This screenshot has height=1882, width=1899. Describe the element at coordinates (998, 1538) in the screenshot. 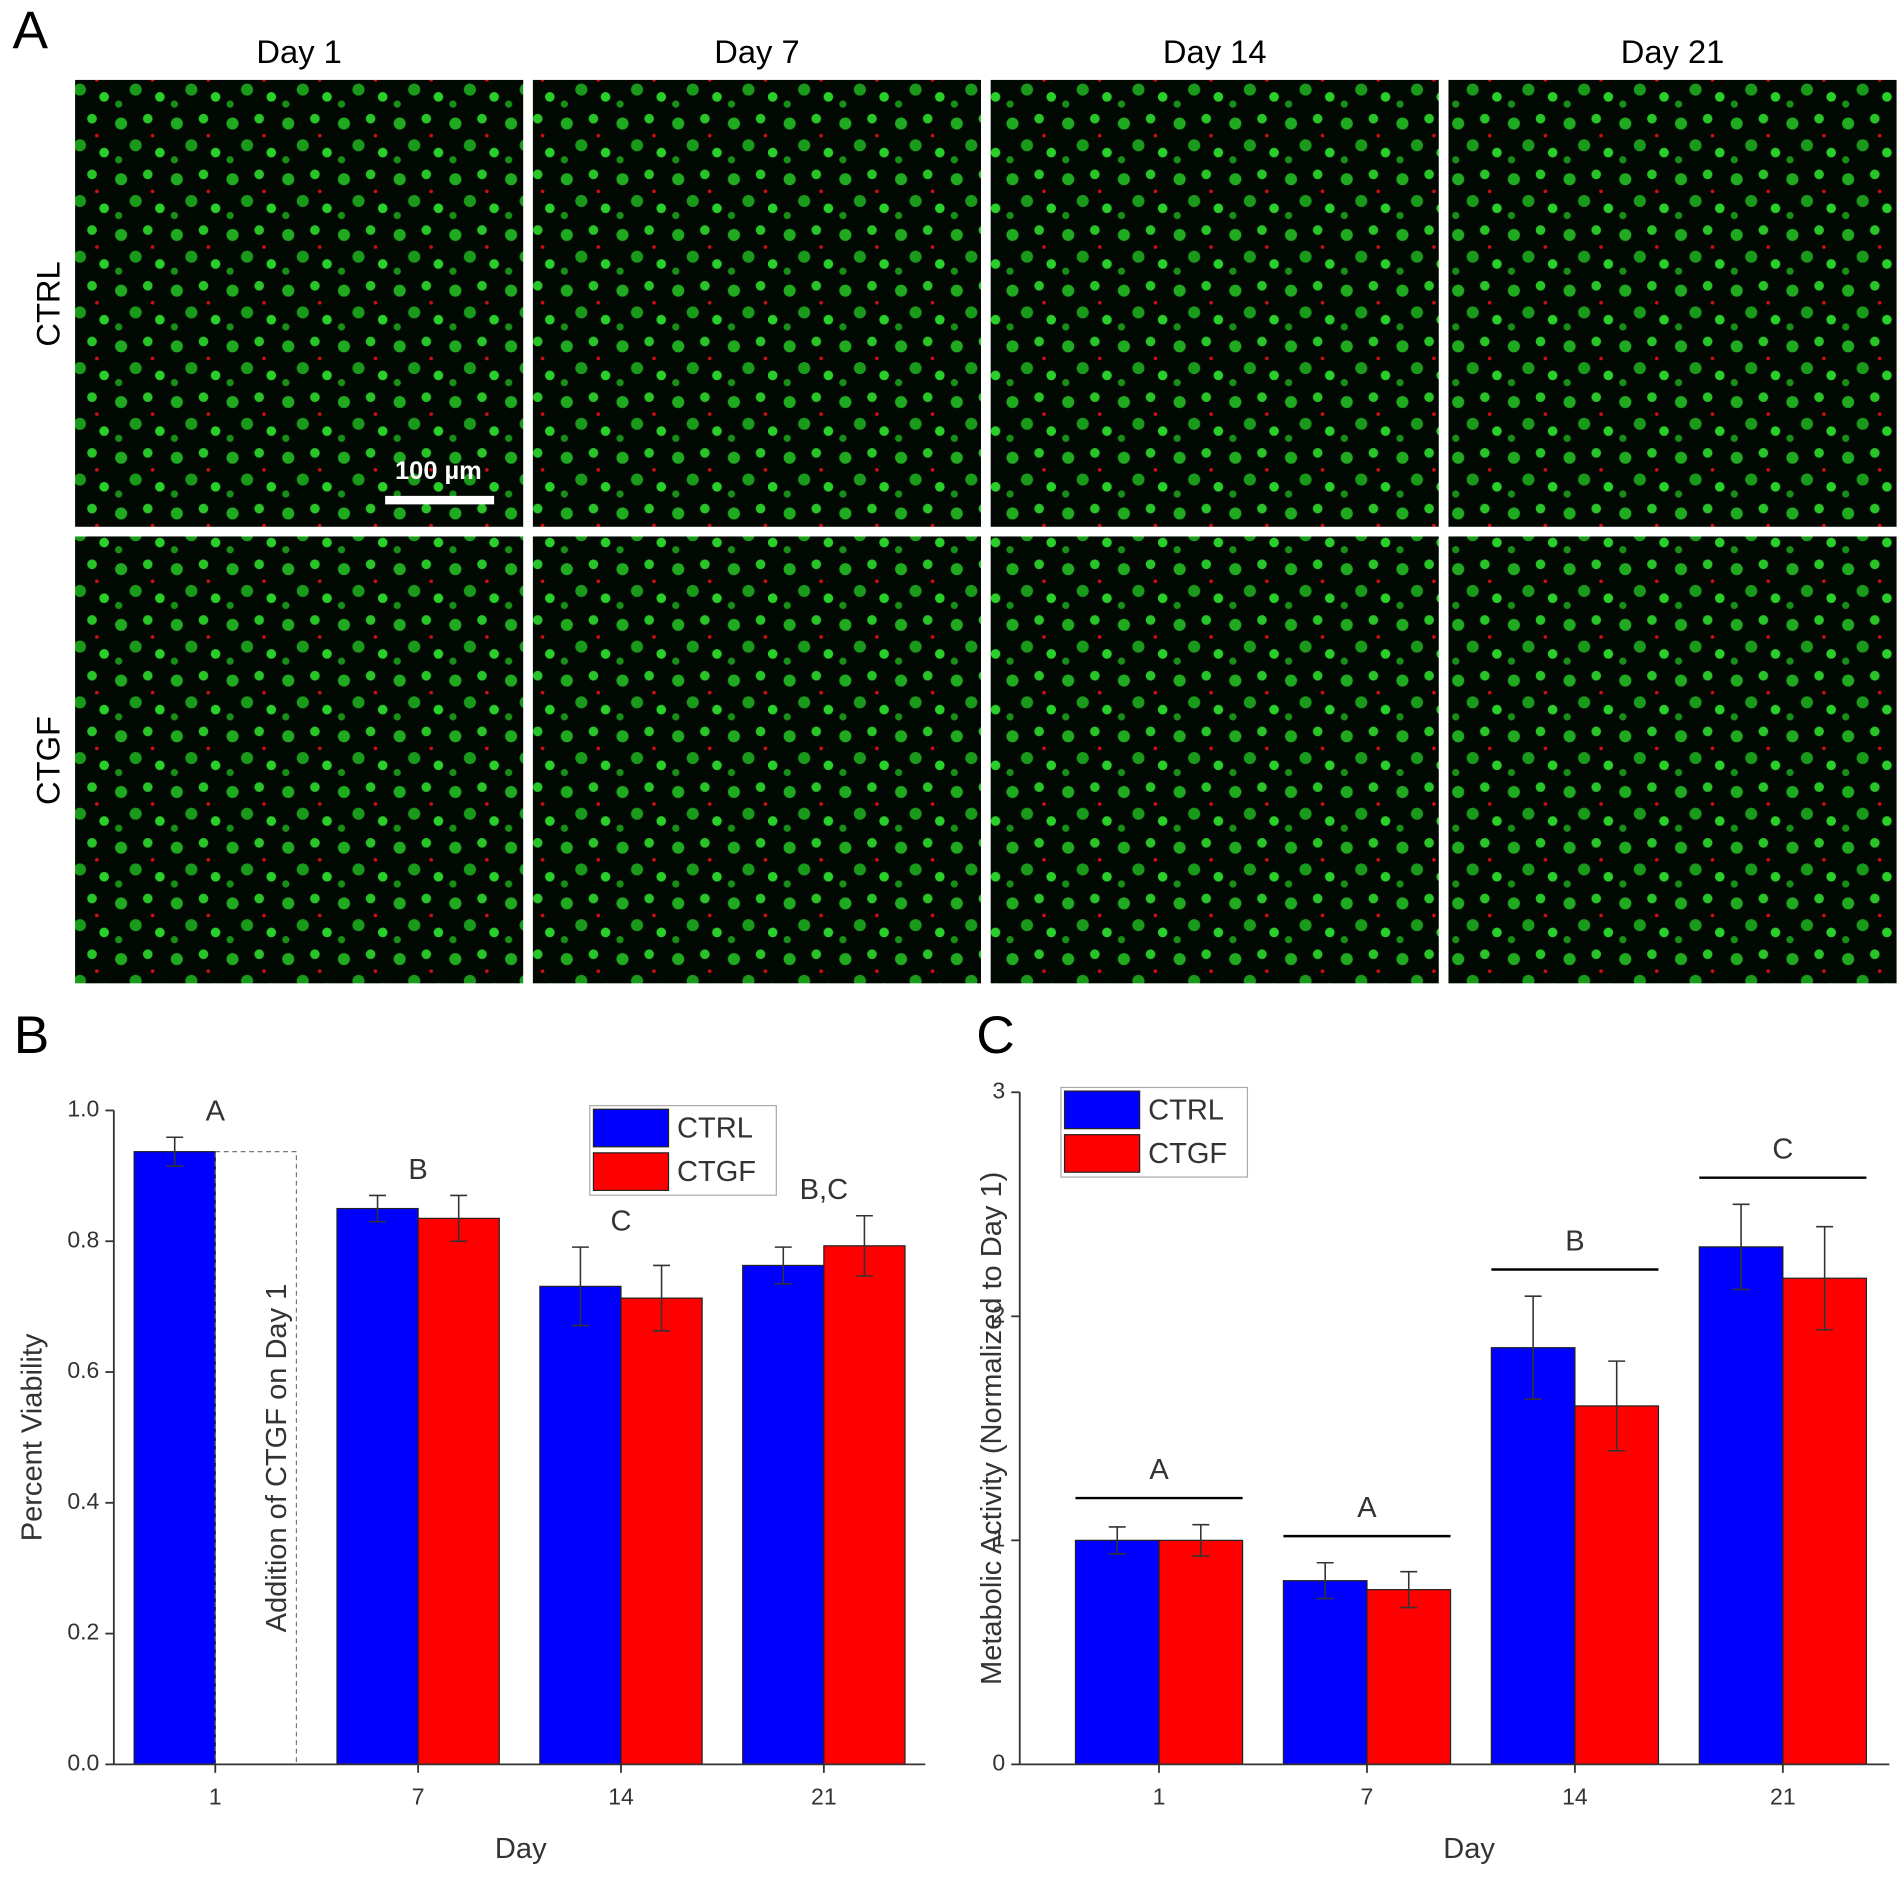

I see `y-tick-label: 1` at that location.